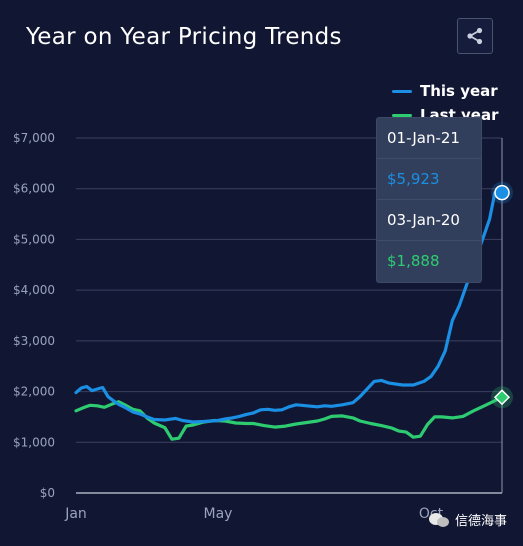 This screenshot has height=546, width=523. What do you see at coordinates (502, 397) in the screenshot?
I see `hover-point-last-year` at bounding box center [502, 397].